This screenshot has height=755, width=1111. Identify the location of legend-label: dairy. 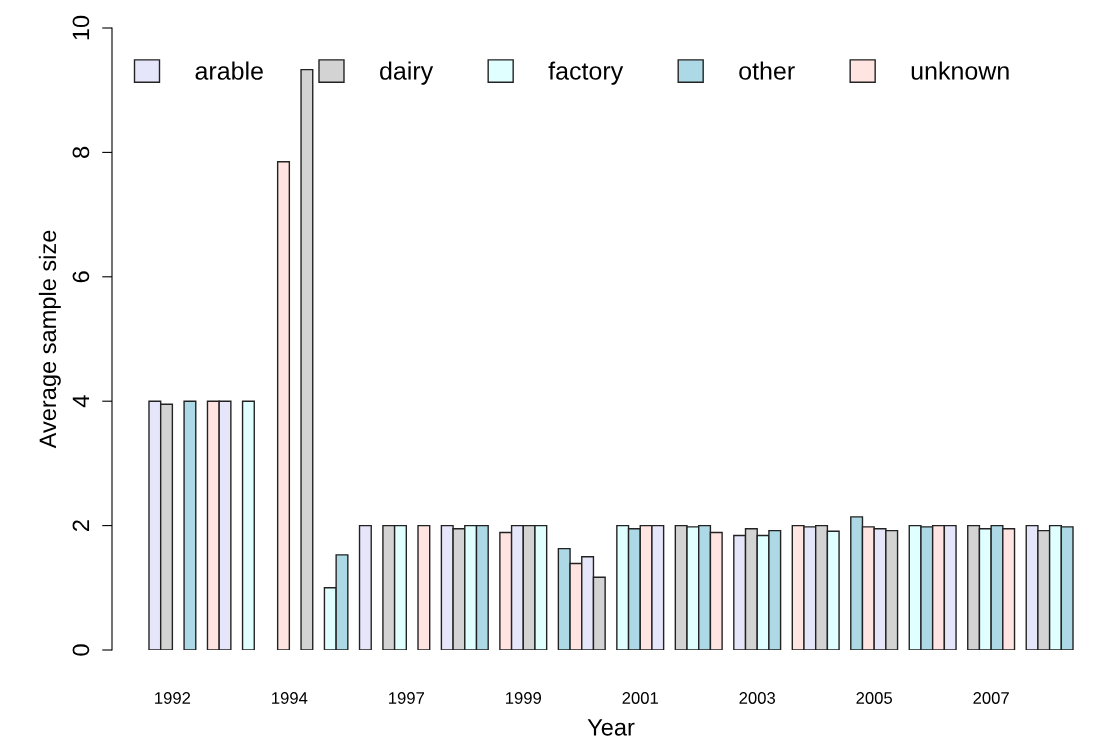
(407, 73).